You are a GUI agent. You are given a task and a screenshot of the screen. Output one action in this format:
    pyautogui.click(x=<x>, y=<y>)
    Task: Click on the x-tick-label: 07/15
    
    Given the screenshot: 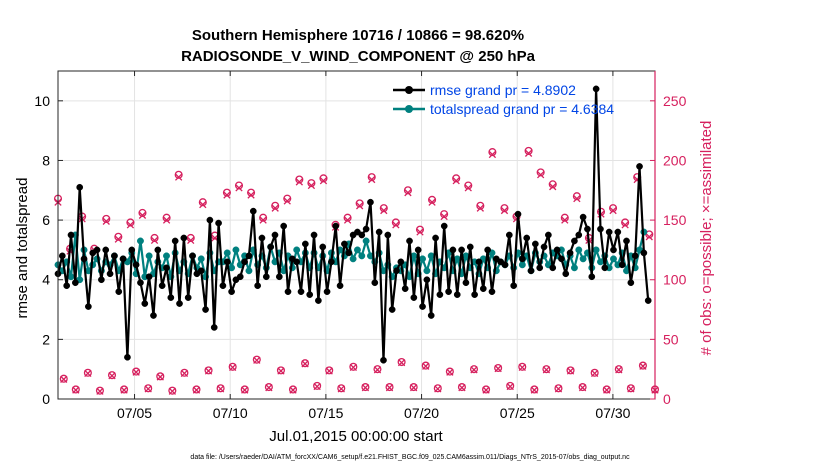 What is the action you would take?
    pyautogui.click(x=325, y=413)
    